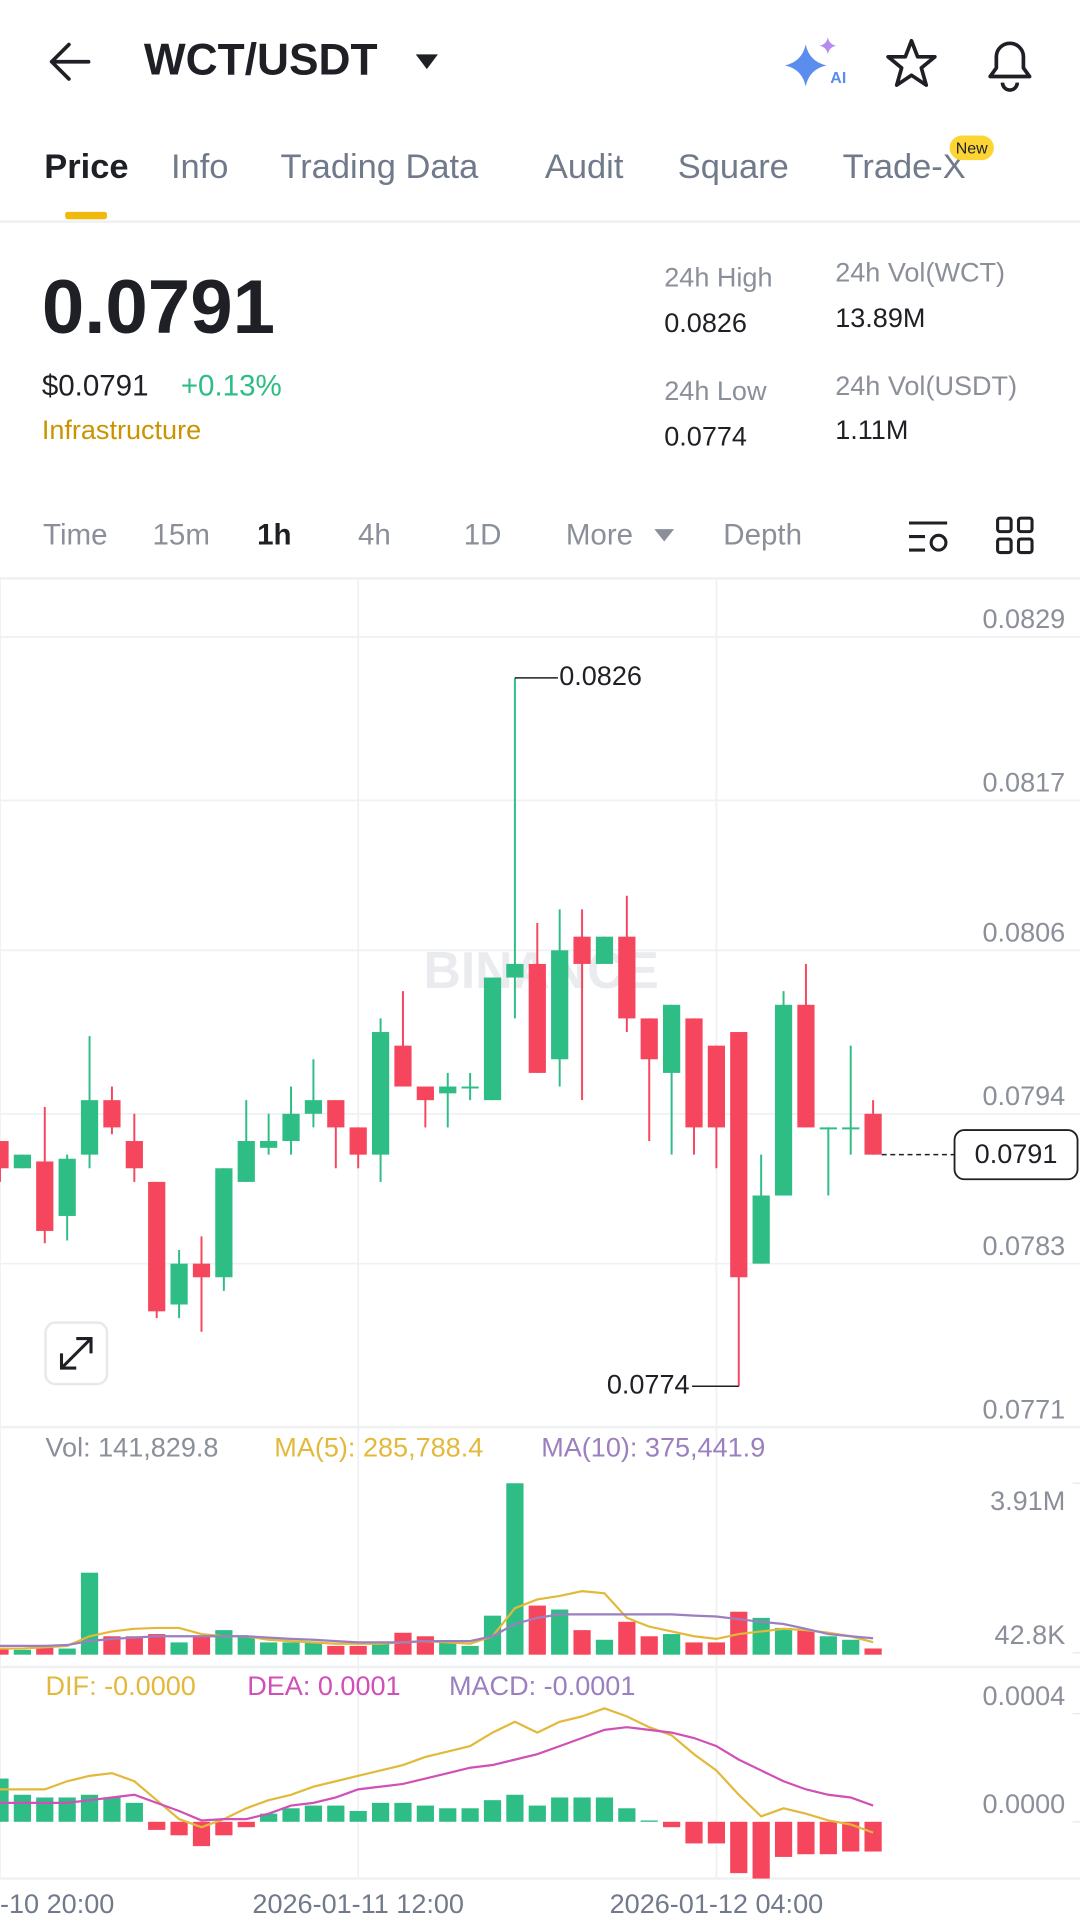 This screenshot has width=1080, height=1928. Describe the element at coordinates (733, 167) in the screenshot. I see `tab: Square` at that location.